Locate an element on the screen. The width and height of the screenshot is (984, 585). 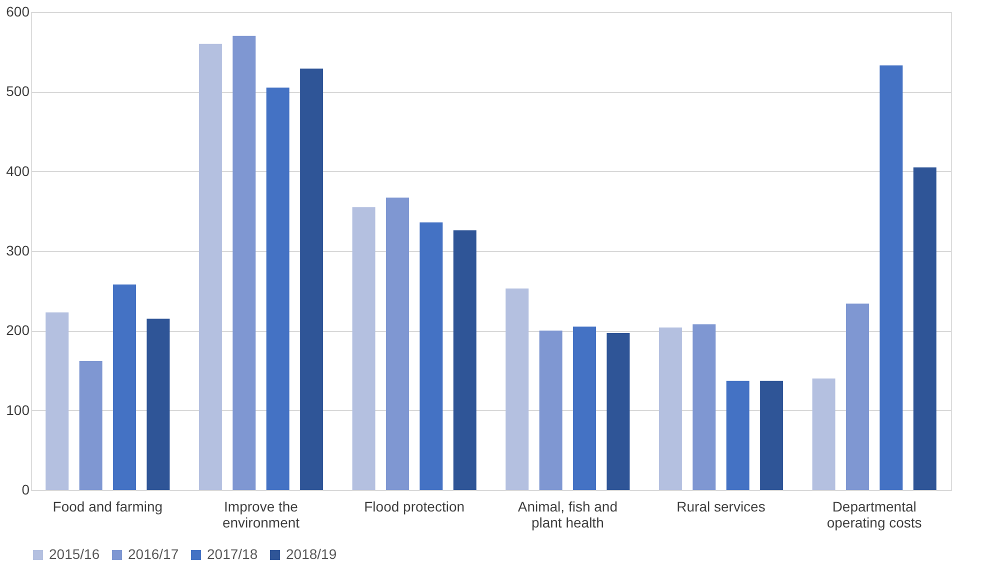
y-tick-label: 400 is located at coordinates (18, 170).